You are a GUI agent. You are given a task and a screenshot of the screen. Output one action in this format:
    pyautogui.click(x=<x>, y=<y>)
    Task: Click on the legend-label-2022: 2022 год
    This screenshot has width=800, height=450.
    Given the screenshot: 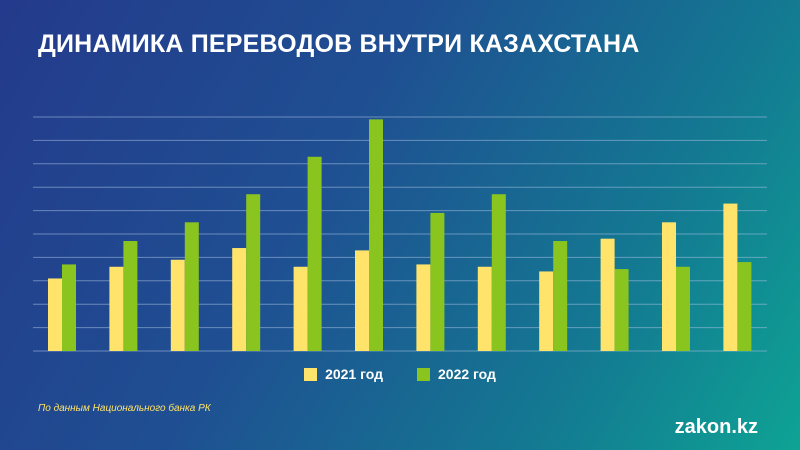 What is the action you would take?
    pyautogui.click(x=467, y=374)
    